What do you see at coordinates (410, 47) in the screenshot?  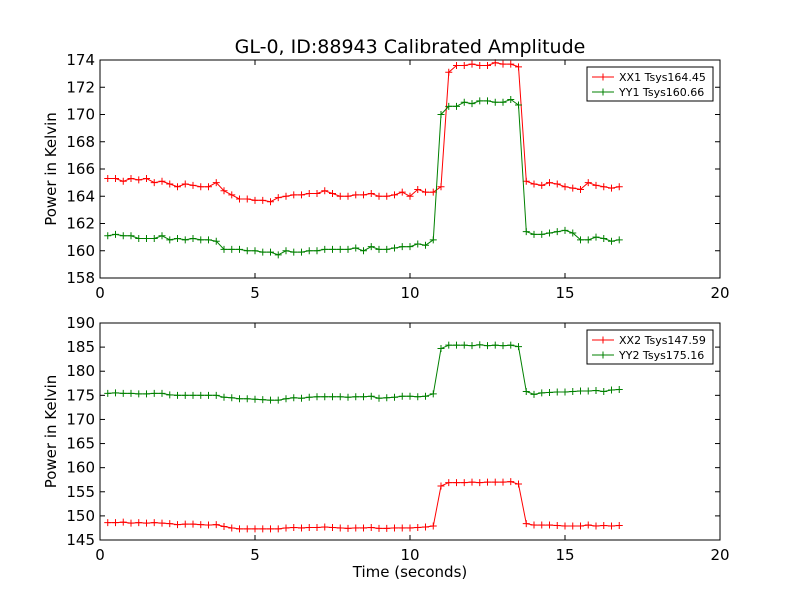 I see `chart-title: GL-0, ID:88943 Calibrated Amplitude` at bounding box center [410, 47].